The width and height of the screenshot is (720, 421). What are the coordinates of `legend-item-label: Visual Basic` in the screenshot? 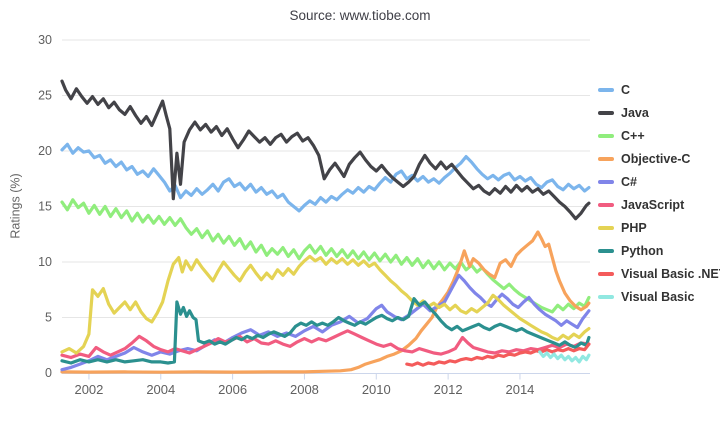 It's located at (658, 297).